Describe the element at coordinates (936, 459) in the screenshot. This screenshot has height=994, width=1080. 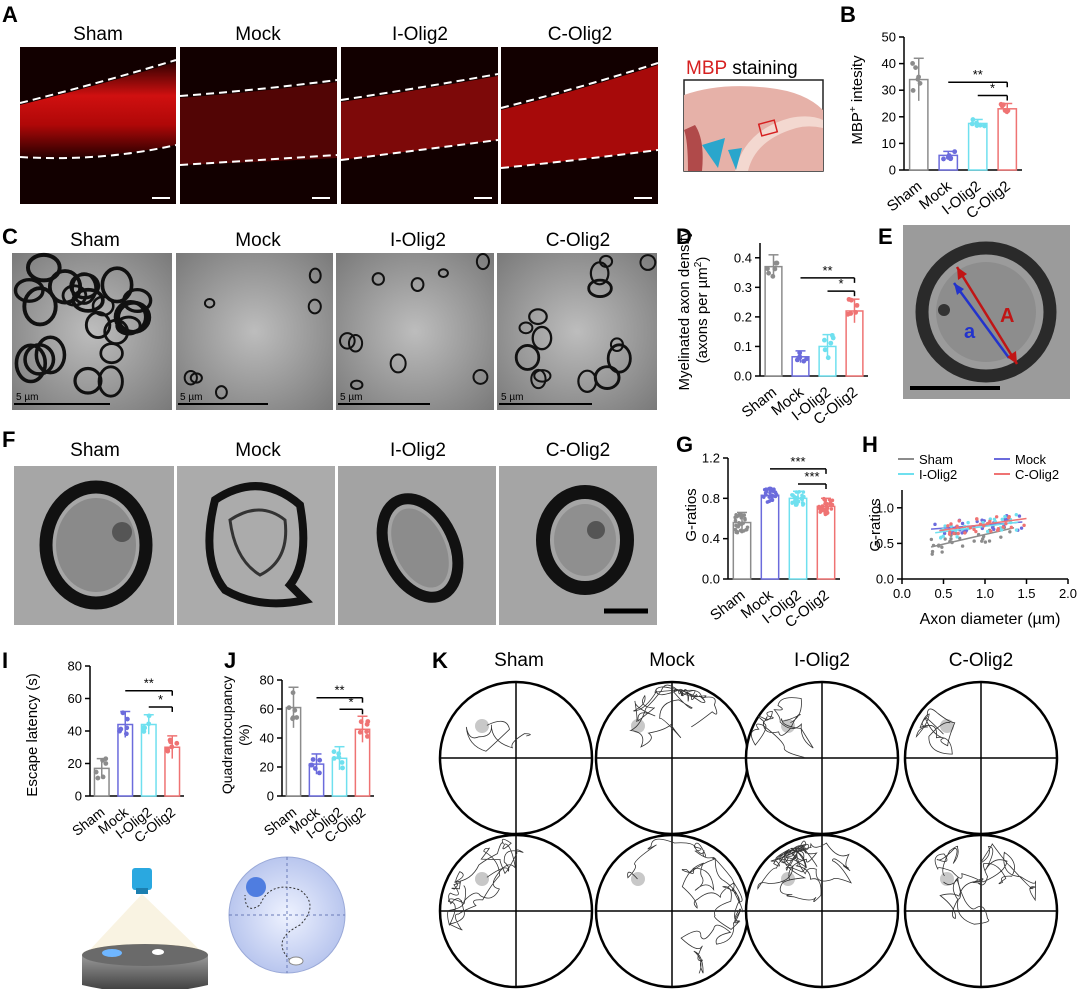
I see `legend-sham: Sham` at that location.